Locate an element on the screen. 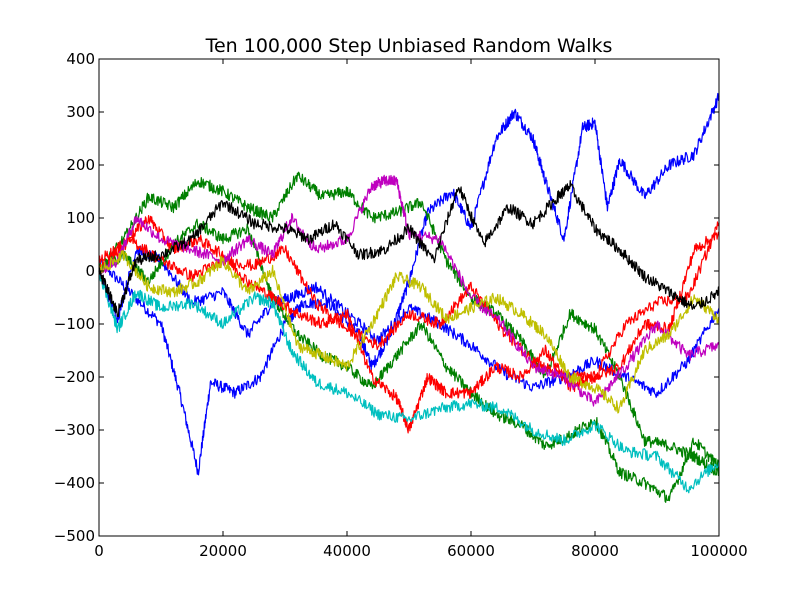 Image resolution: width=800 pixels, height=597 pixels. y-tick-label: 400 is located at coordinates (80, 59).